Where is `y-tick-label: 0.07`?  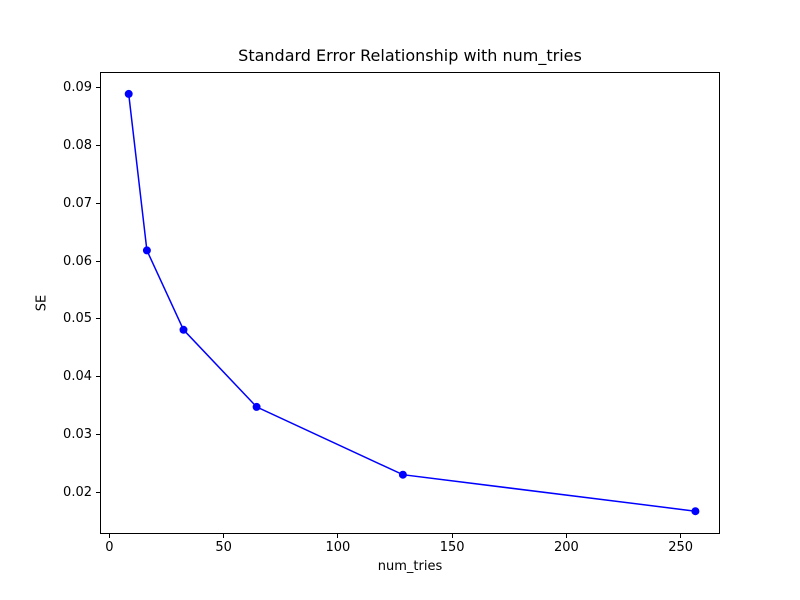
y-tick-label: 0.07 is located at coordinates (77, 203).